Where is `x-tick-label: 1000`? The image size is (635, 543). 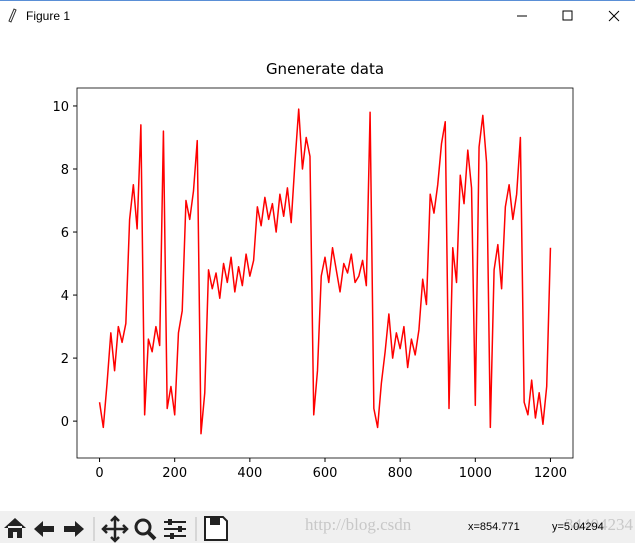
x-tick-label: 1000 is located at coordinates (475, 473).